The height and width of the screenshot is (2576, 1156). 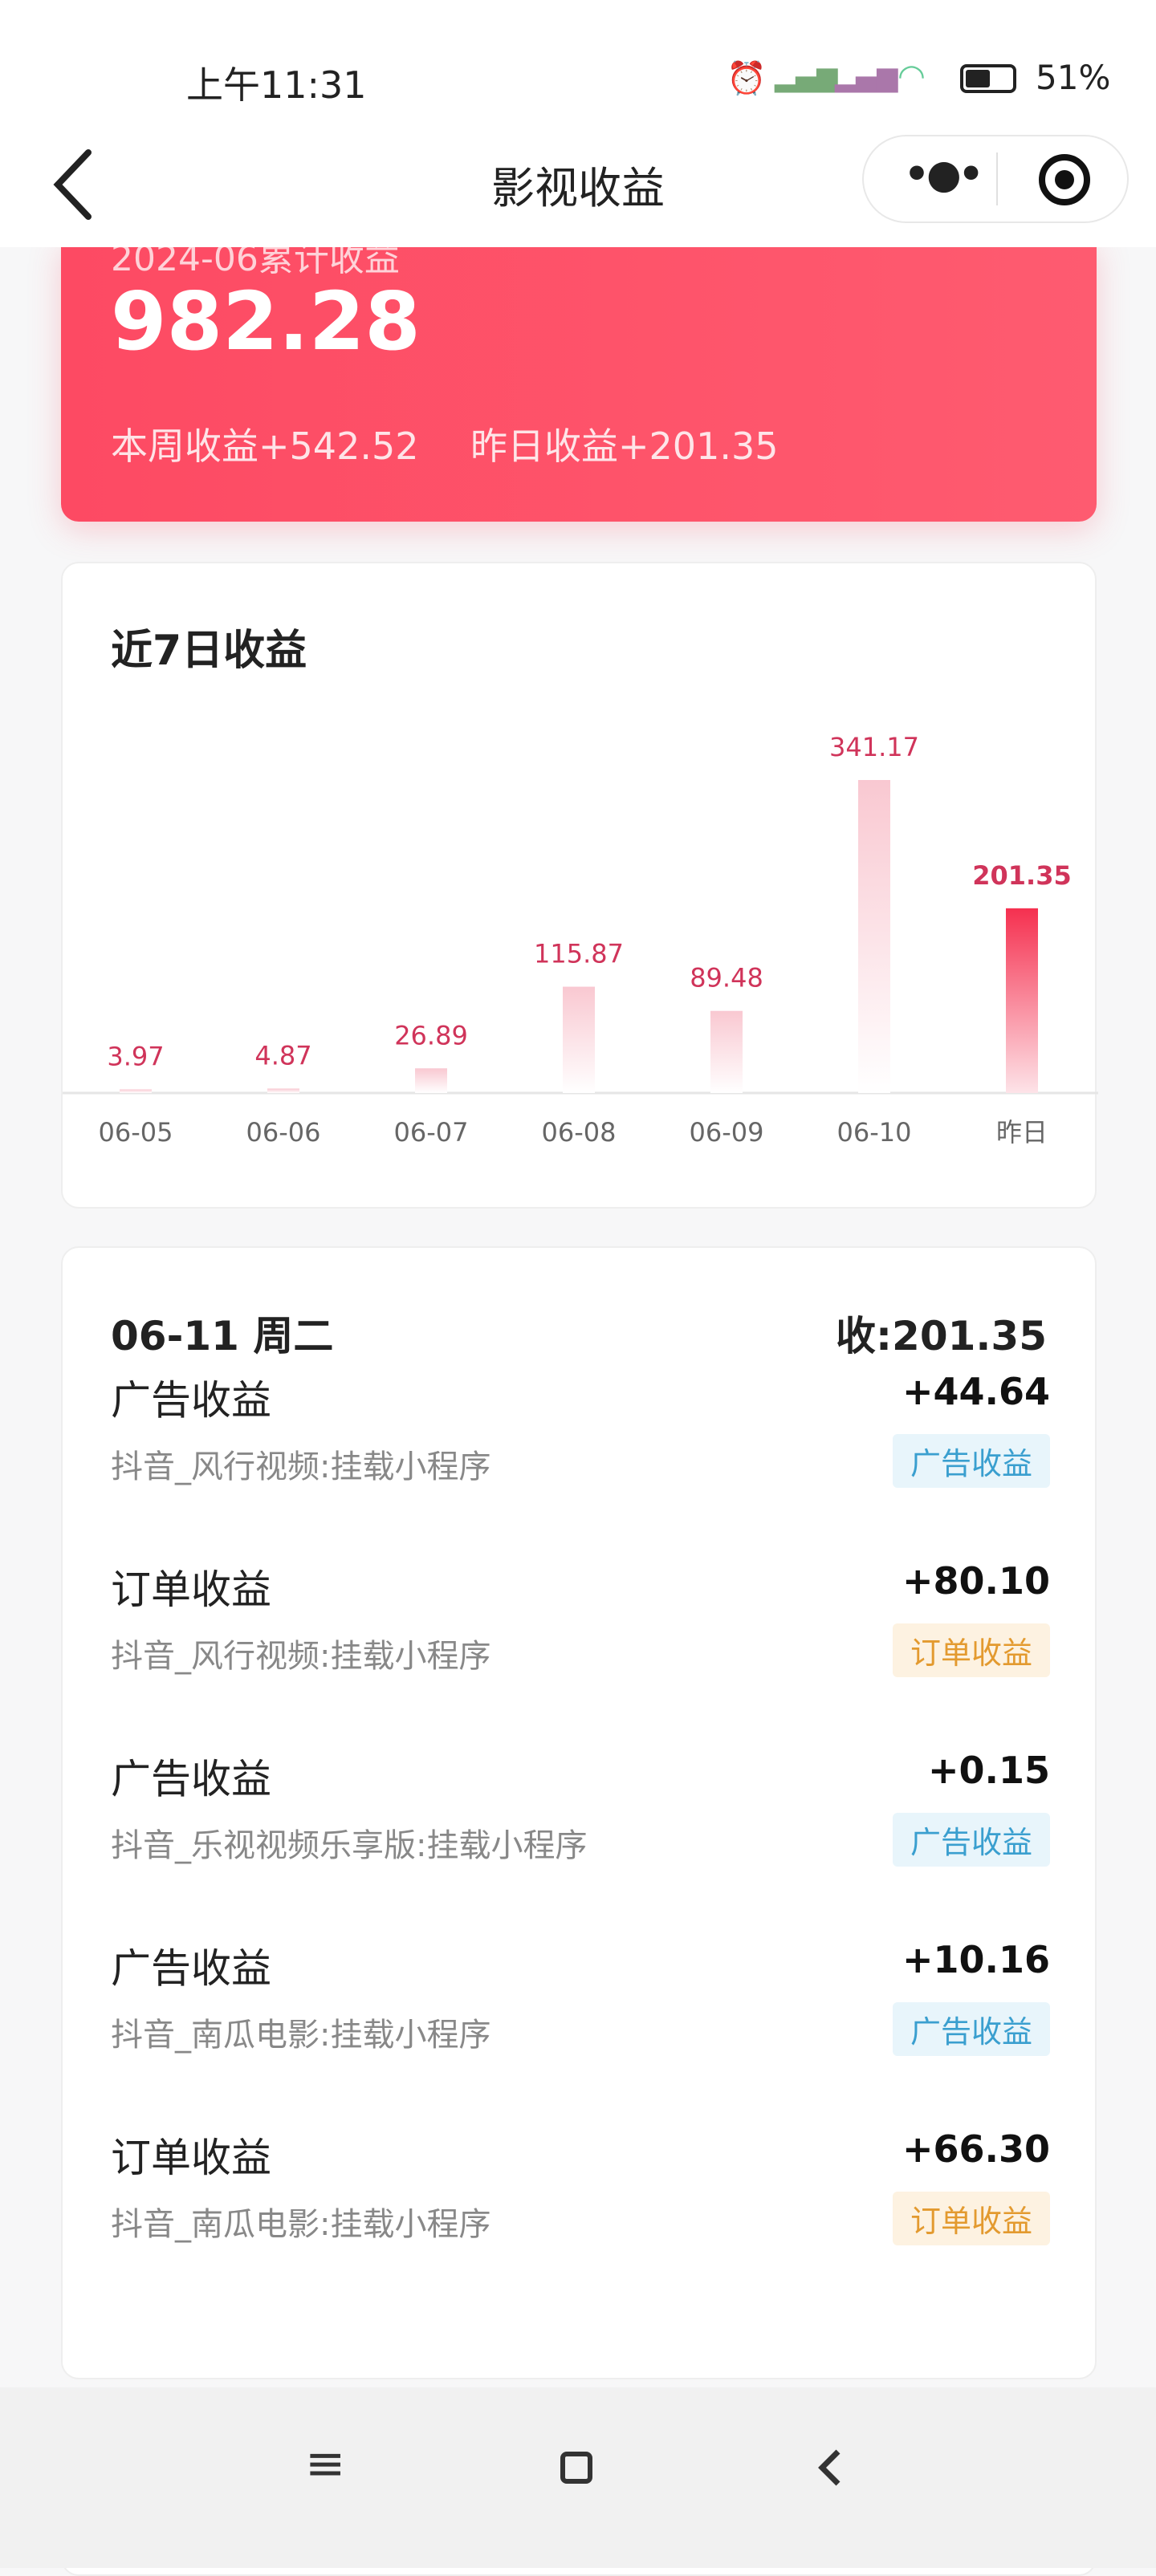 I want to click on battery-icon, so click(x=988, y=78).